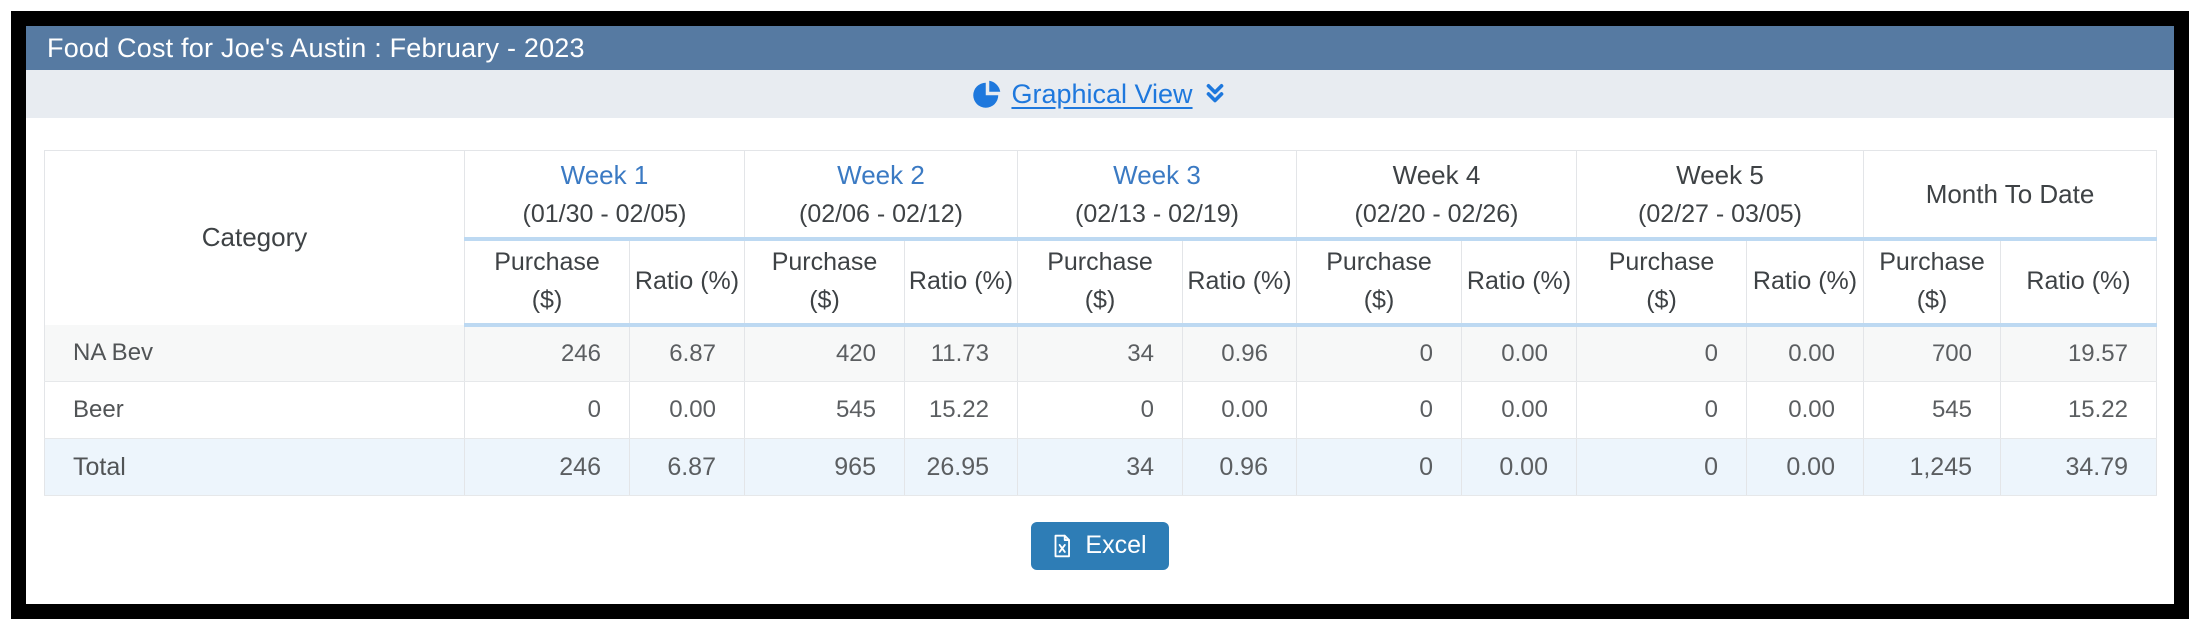 The image size is (2200, 630). What do you see at coordinates (1214, 93) in the screenshot?
I see `double-chevron-down-icon` at bounding box center [1214, 93].